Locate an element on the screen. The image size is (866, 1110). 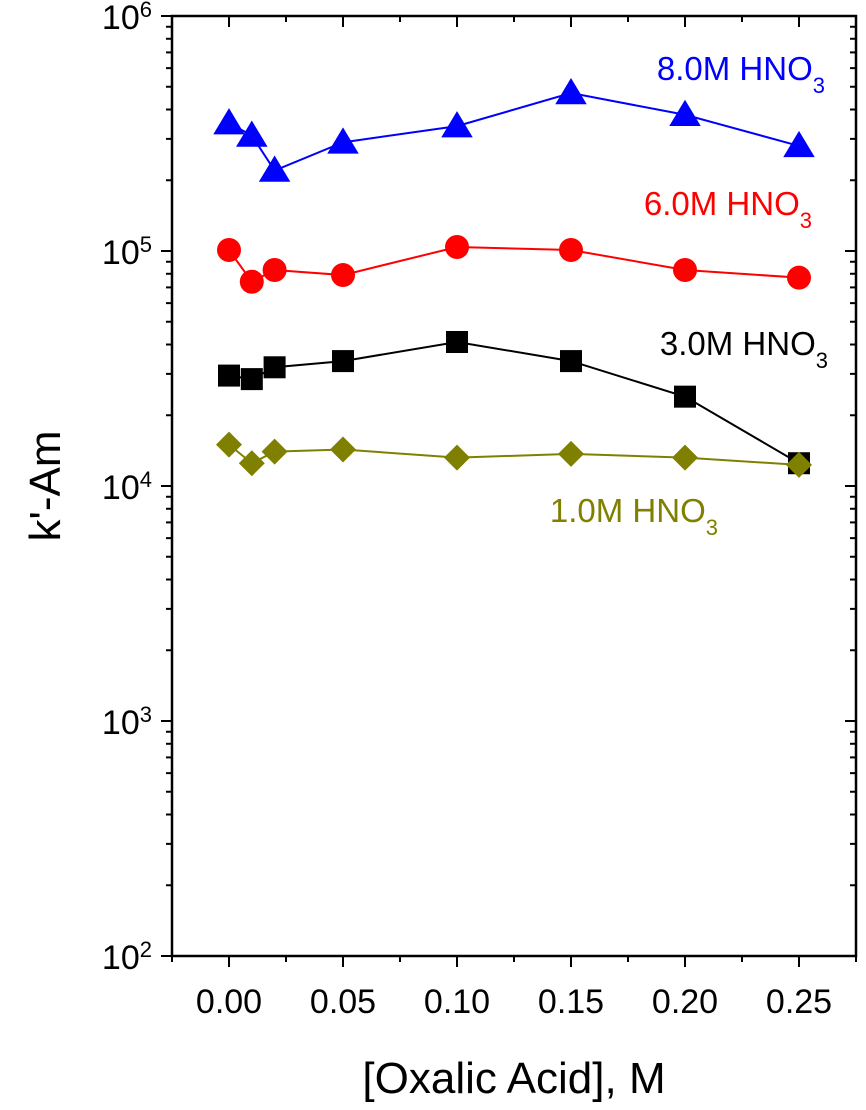
y-tick-exponent: 6 is located at coordinates (146, 11).